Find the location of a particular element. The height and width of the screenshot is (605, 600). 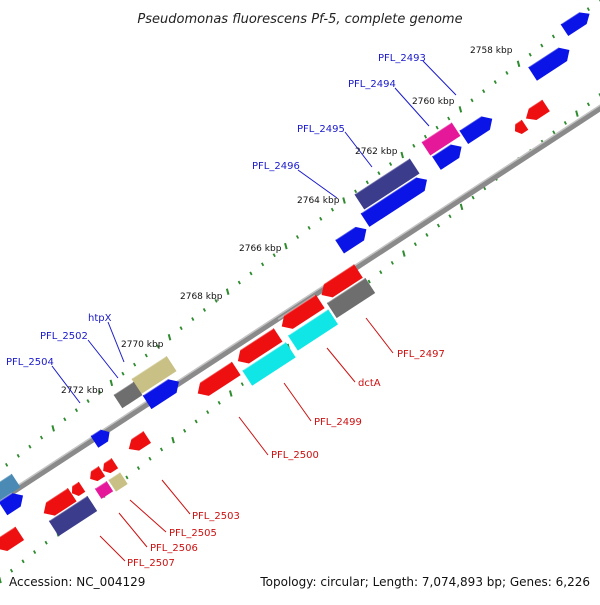

gene-label-forward: PFL_2504 is located at coordinates (30, 362).